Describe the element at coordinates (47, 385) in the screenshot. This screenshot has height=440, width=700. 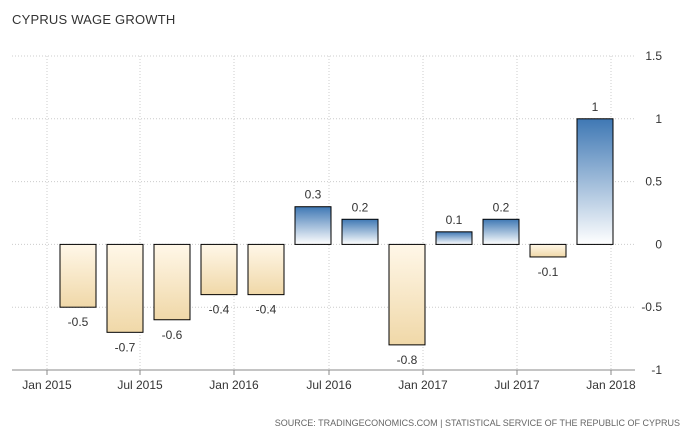
I see `x-tick-label: Jan 2015` at that location.